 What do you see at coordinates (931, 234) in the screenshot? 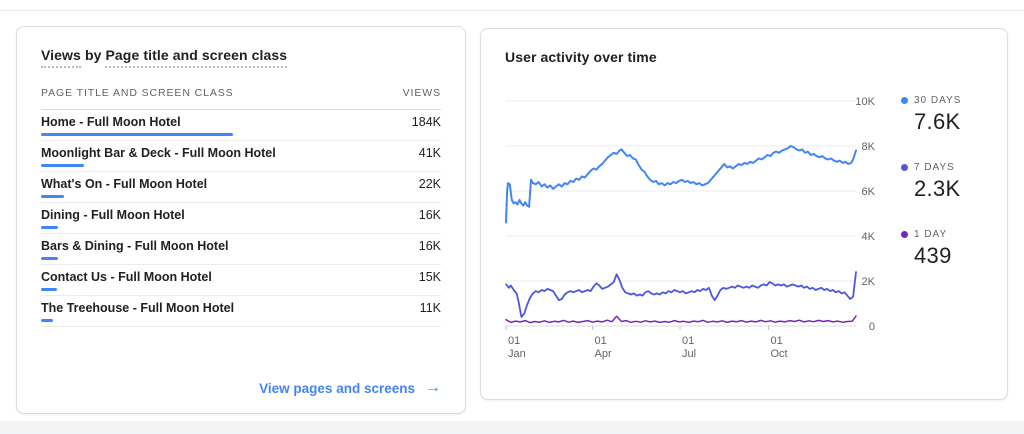
I see `legend-label: 1 DAY` at bounding box center [931, 234].